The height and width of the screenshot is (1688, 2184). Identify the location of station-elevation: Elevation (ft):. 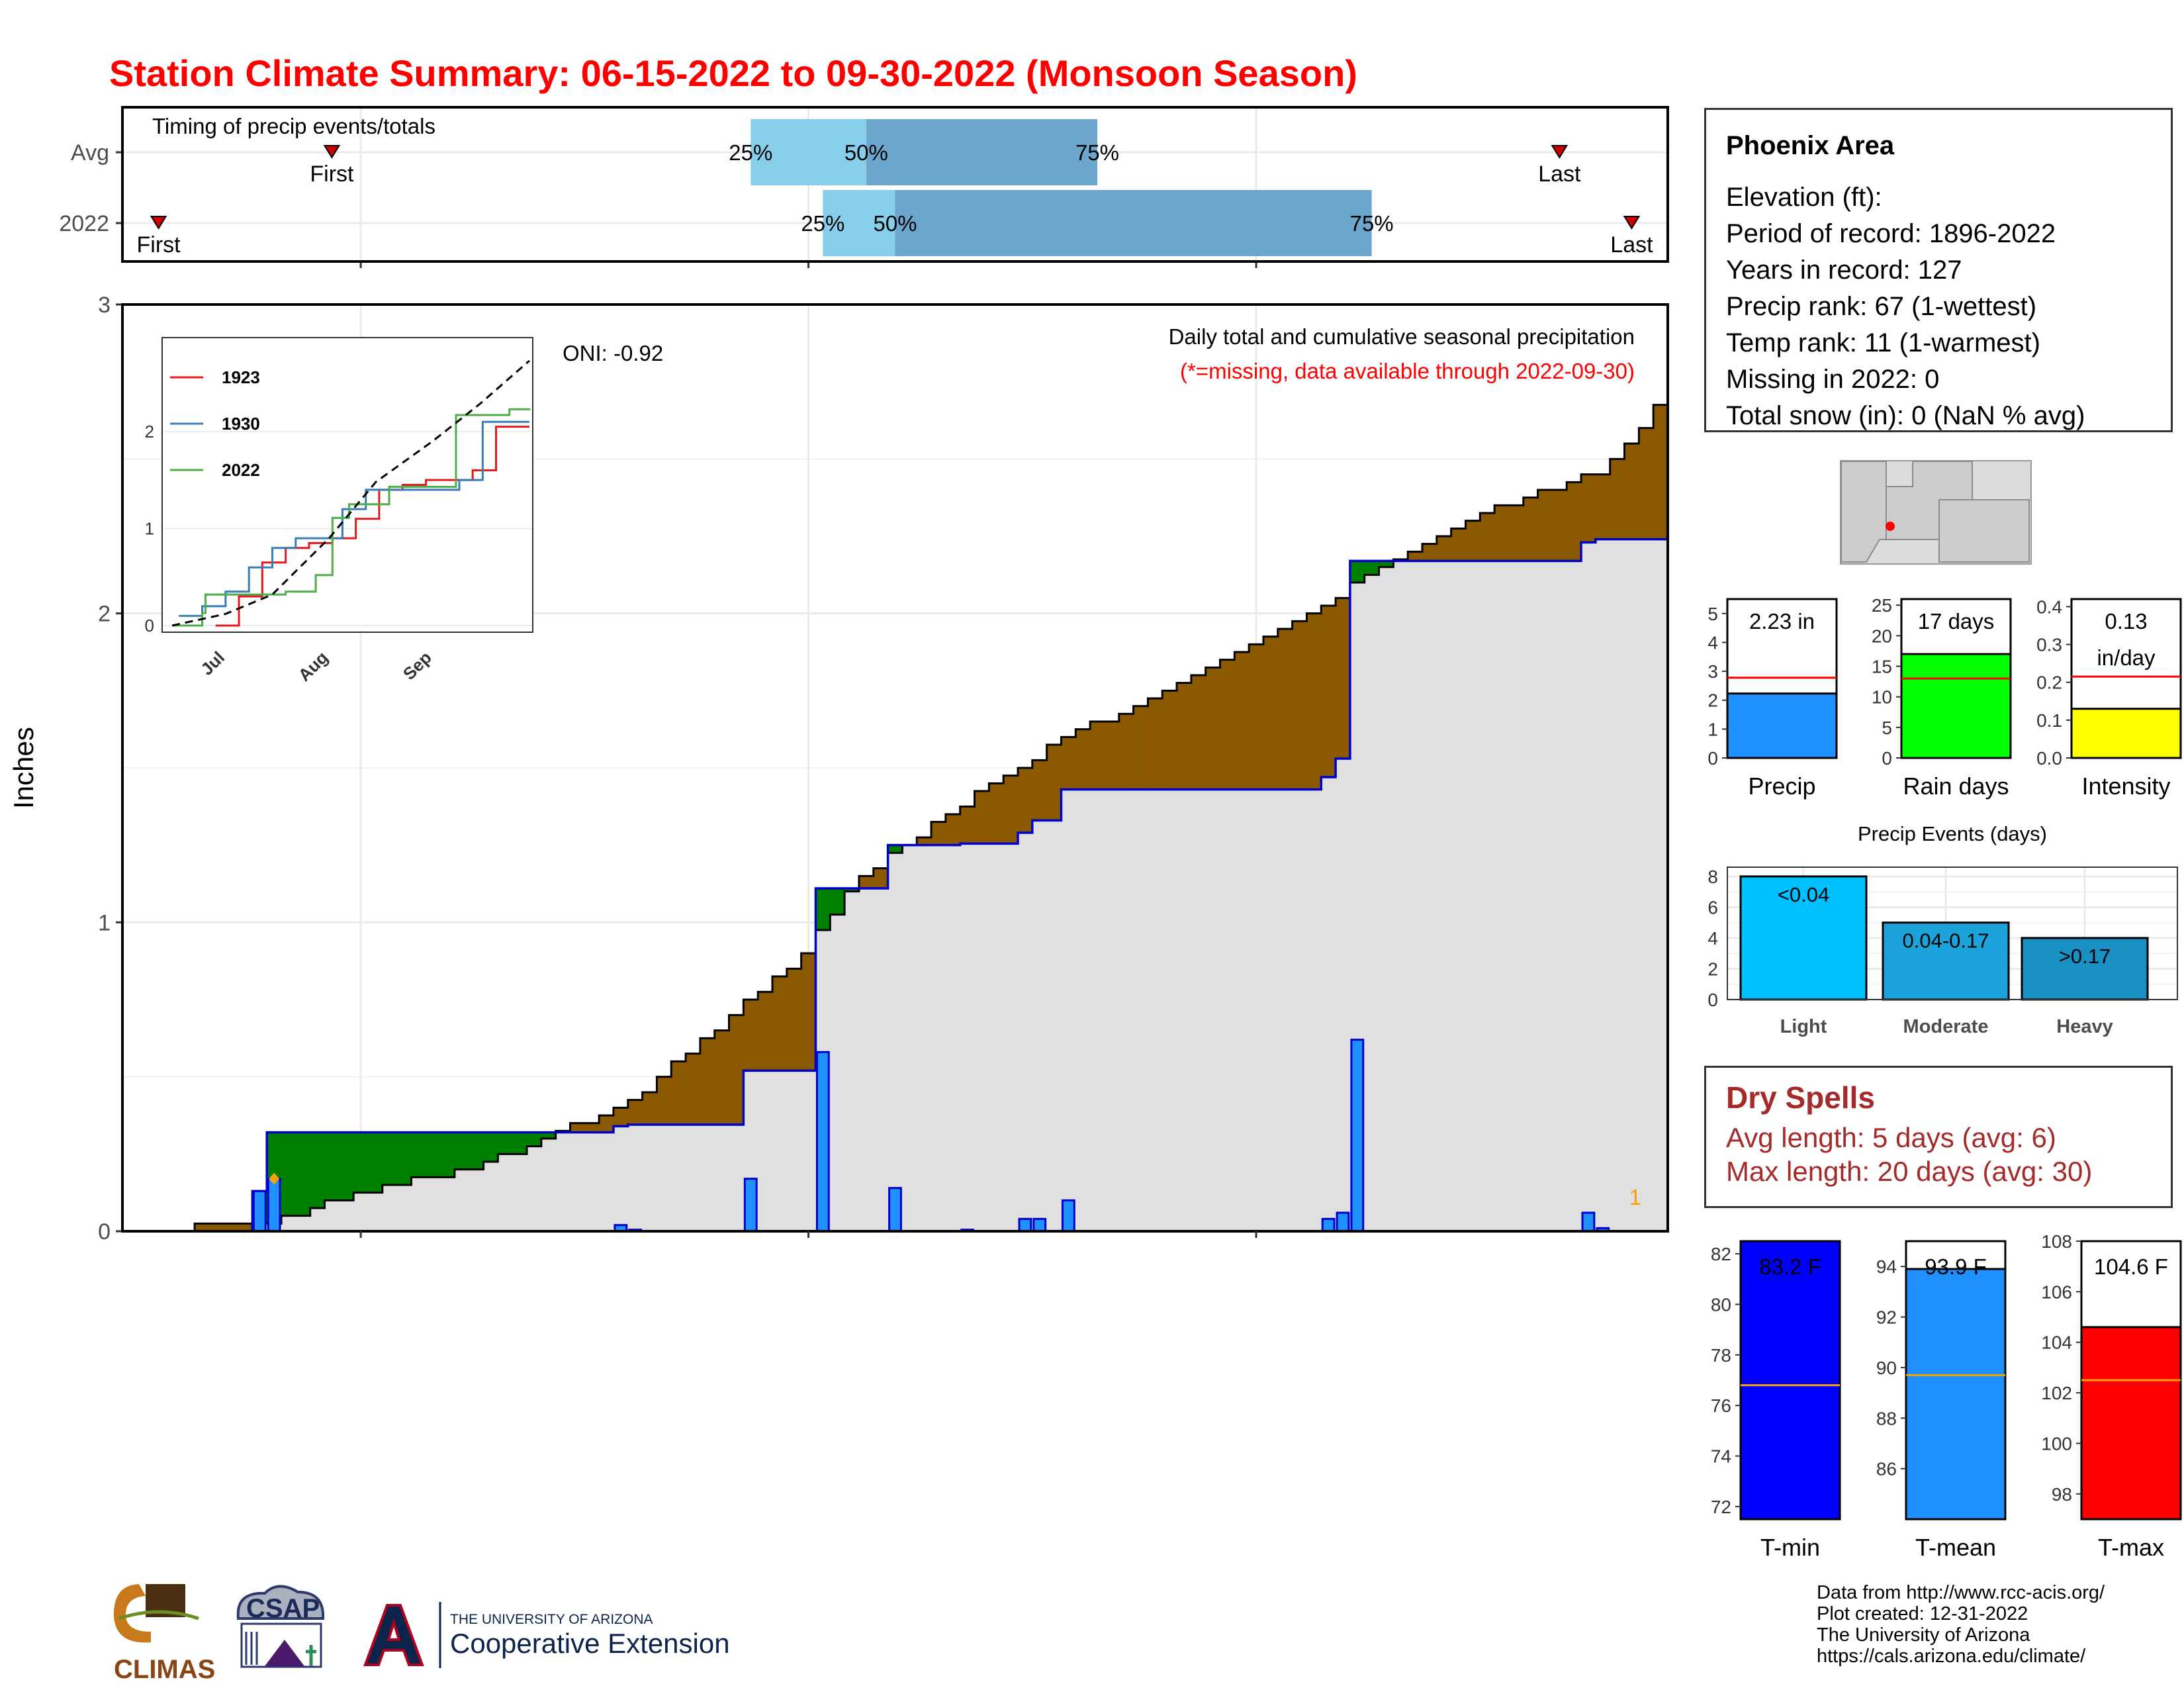
(1804, 197).